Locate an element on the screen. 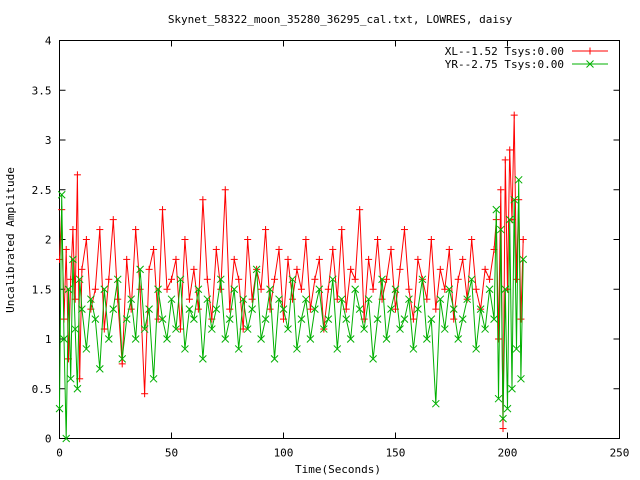 The height and width of the screenshot is (480, 640). legend-marker is located at coordinates (590, 64).